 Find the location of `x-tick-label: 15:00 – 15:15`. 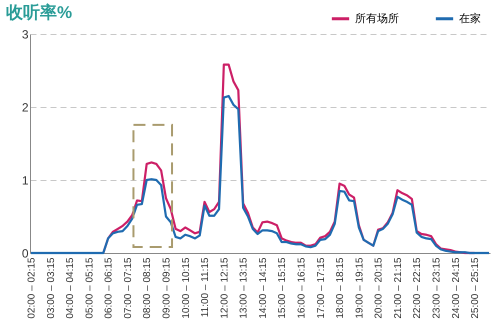

x-tick-label: 15:00 – 15:15 is located at coordinates (282, 288).